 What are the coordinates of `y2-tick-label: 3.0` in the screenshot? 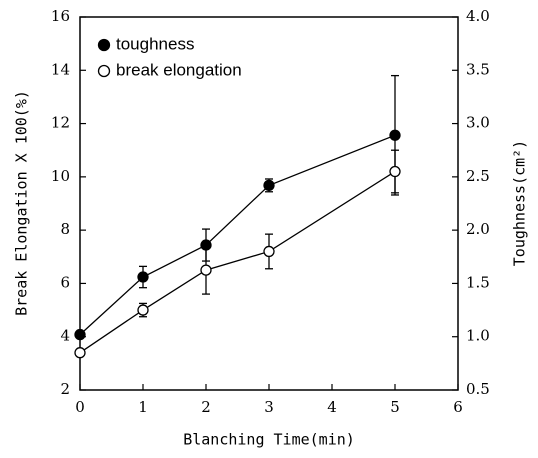 It's located at (478, 123).